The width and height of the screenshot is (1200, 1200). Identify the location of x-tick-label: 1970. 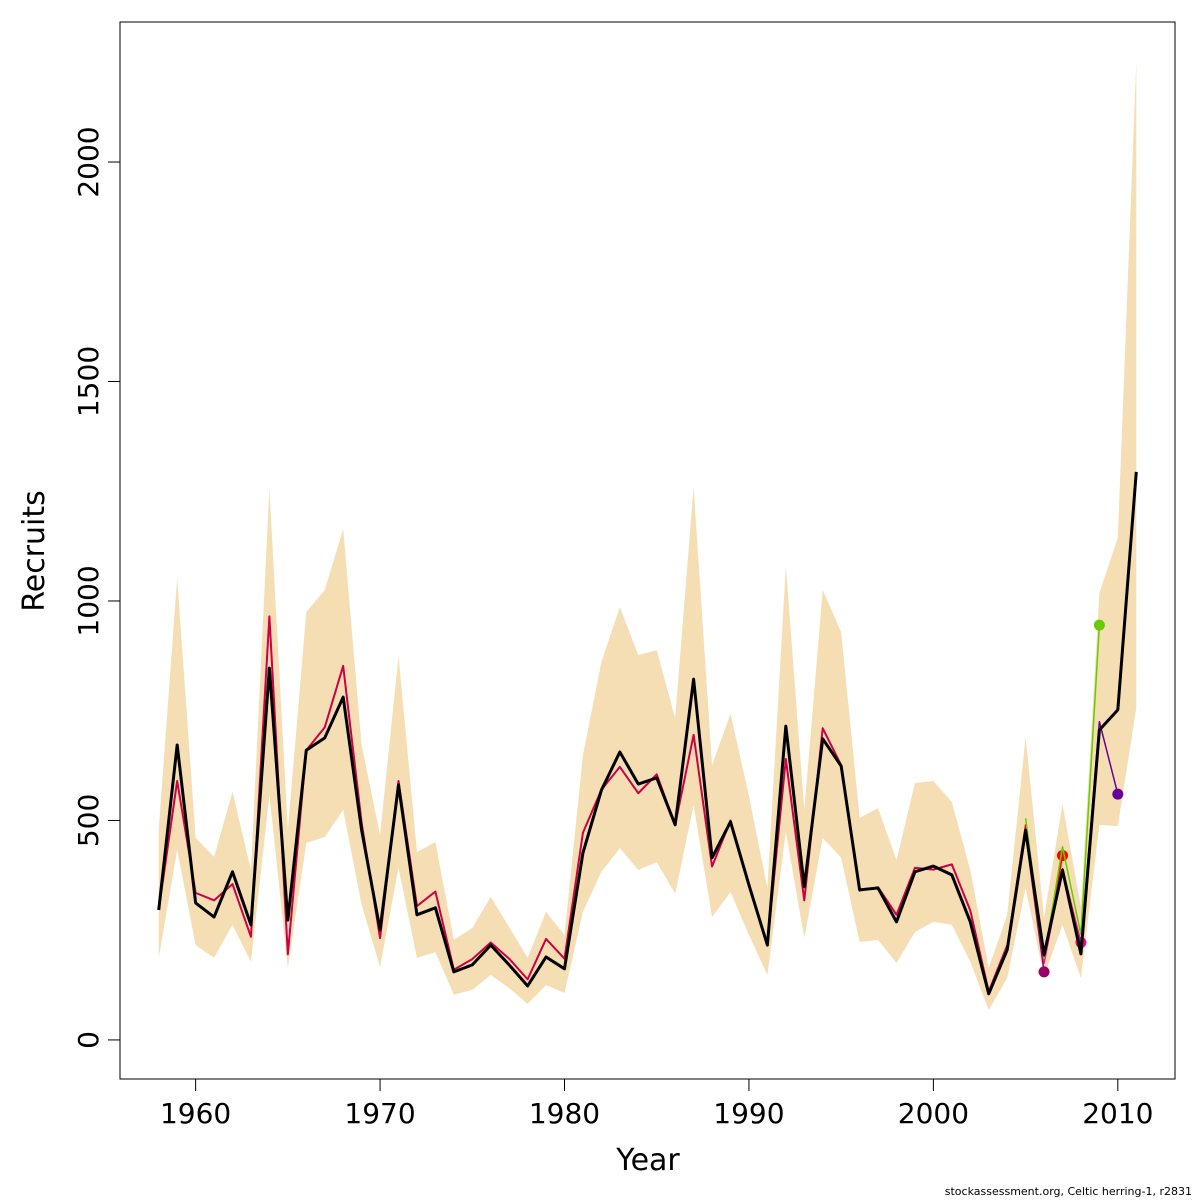
(379, 1113).